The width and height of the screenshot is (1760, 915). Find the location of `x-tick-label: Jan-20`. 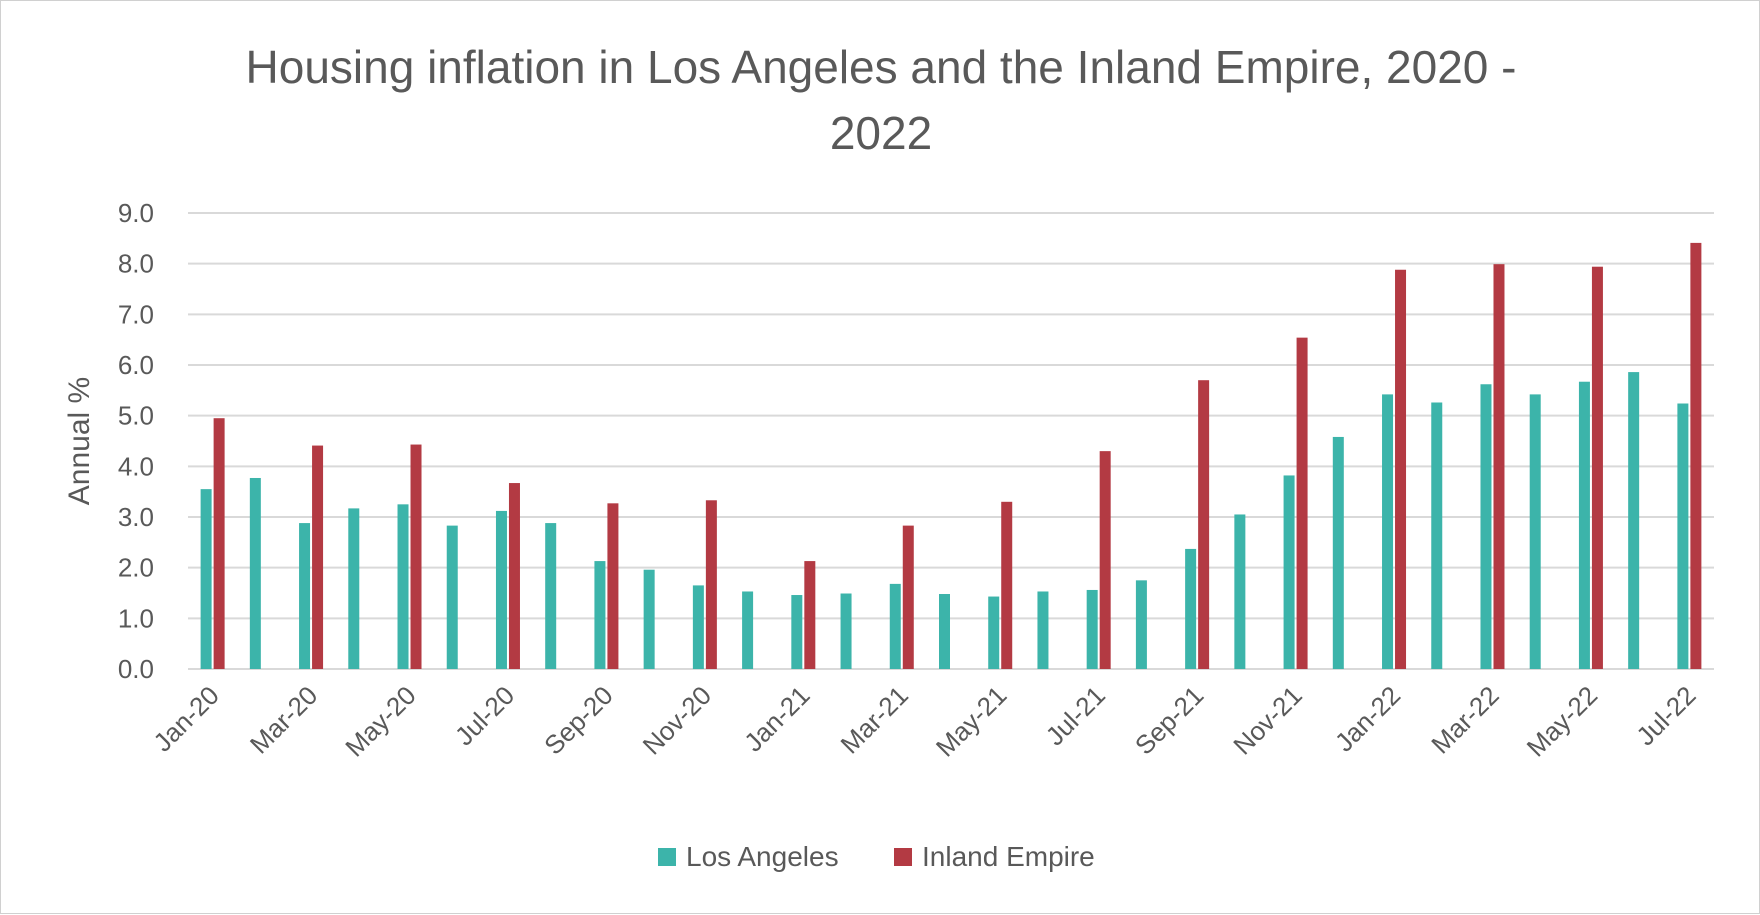

x-tick-label: Jan-20 is located at coordinates (185, 718).